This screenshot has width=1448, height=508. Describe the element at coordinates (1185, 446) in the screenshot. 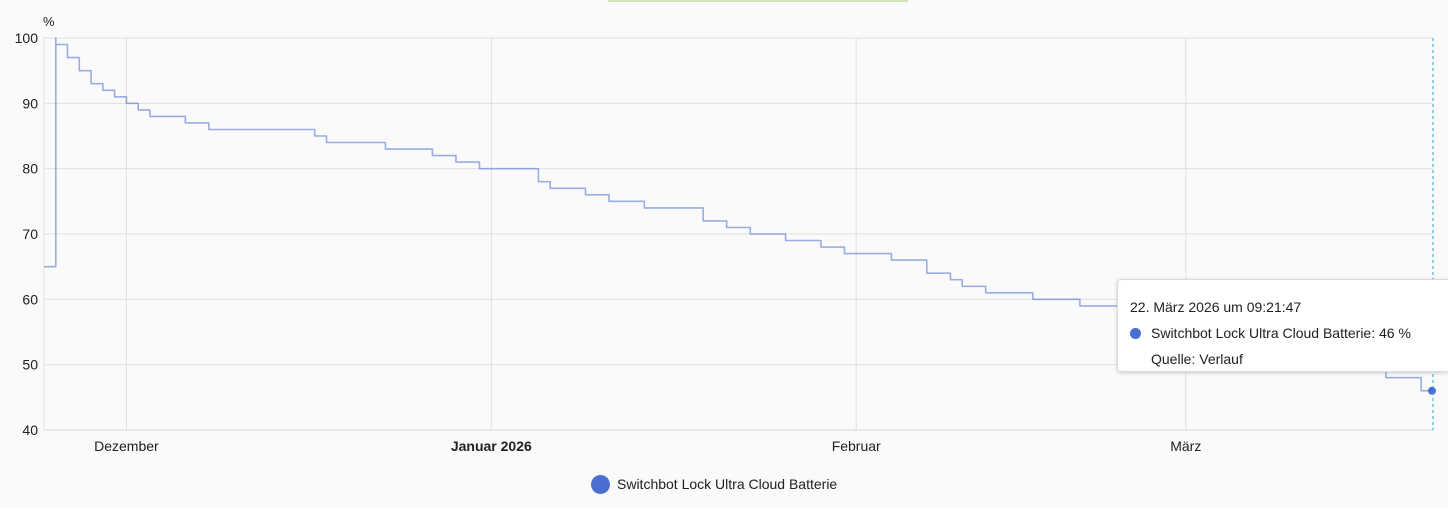

I see `x-tick-label: März` at that location.